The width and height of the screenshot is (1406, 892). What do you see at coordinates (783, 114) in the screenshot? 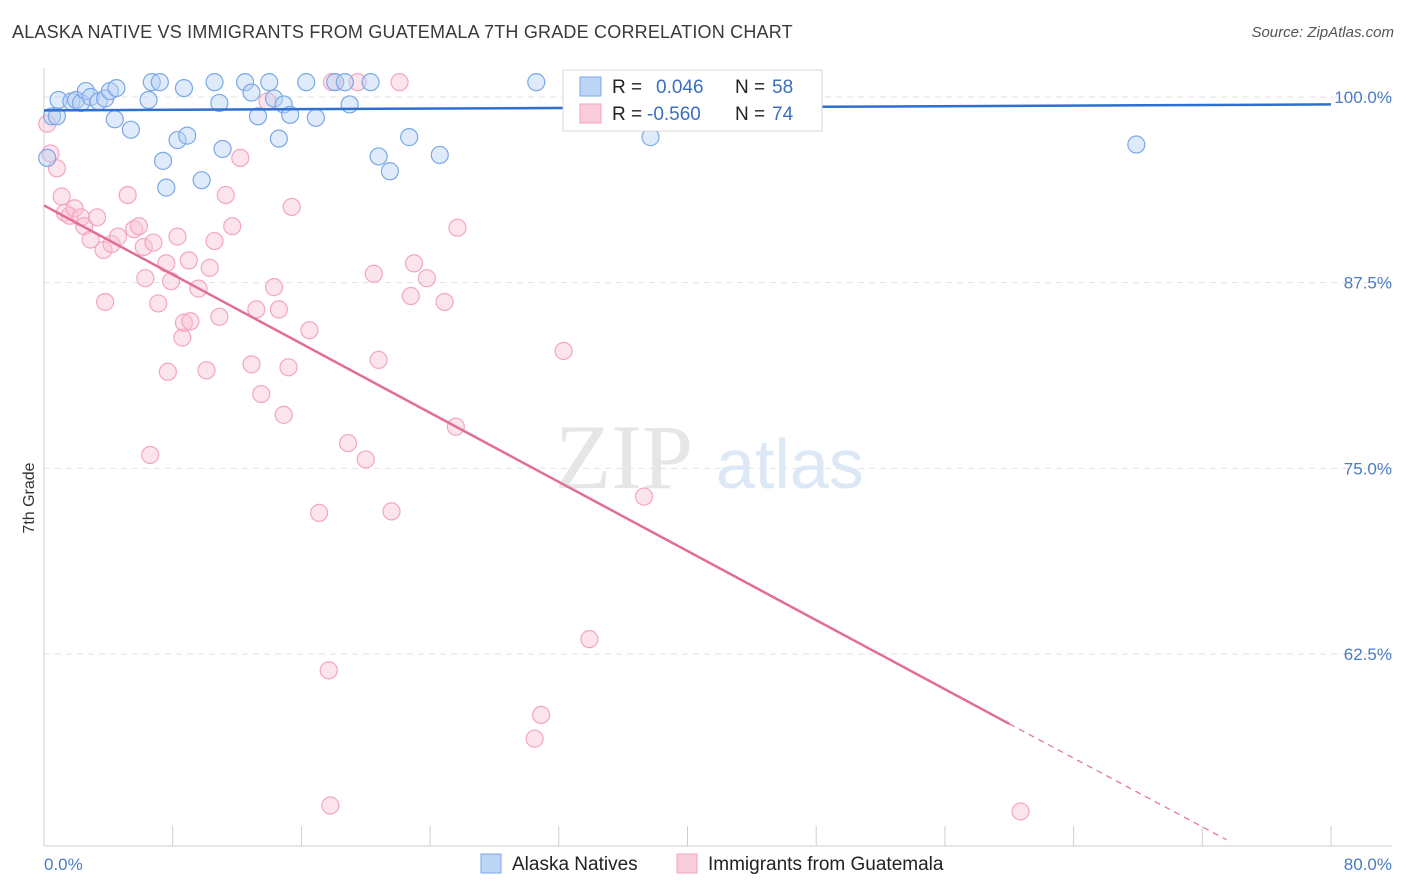
I see `legend-n-value-2: 74` at bounding box center [783, 114].